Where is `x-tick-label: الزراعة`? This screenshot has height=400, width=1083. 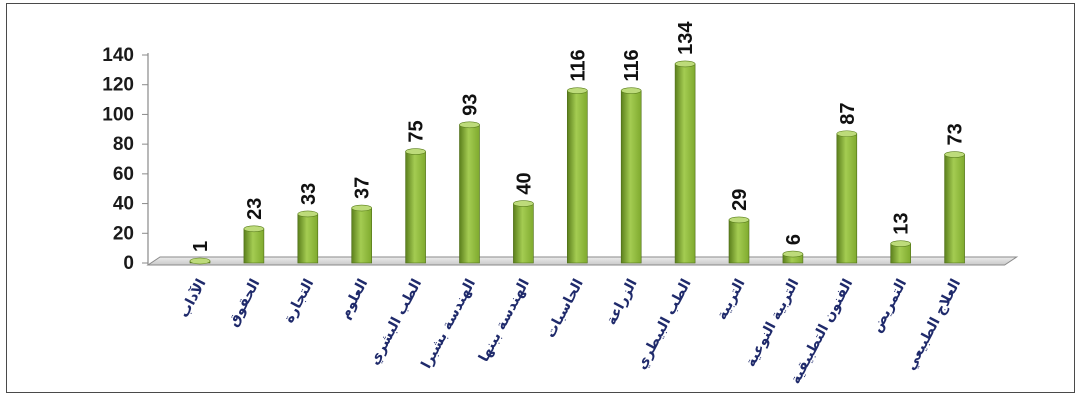 x-tick-label: الزراعة is located at coordinates (621, 301).